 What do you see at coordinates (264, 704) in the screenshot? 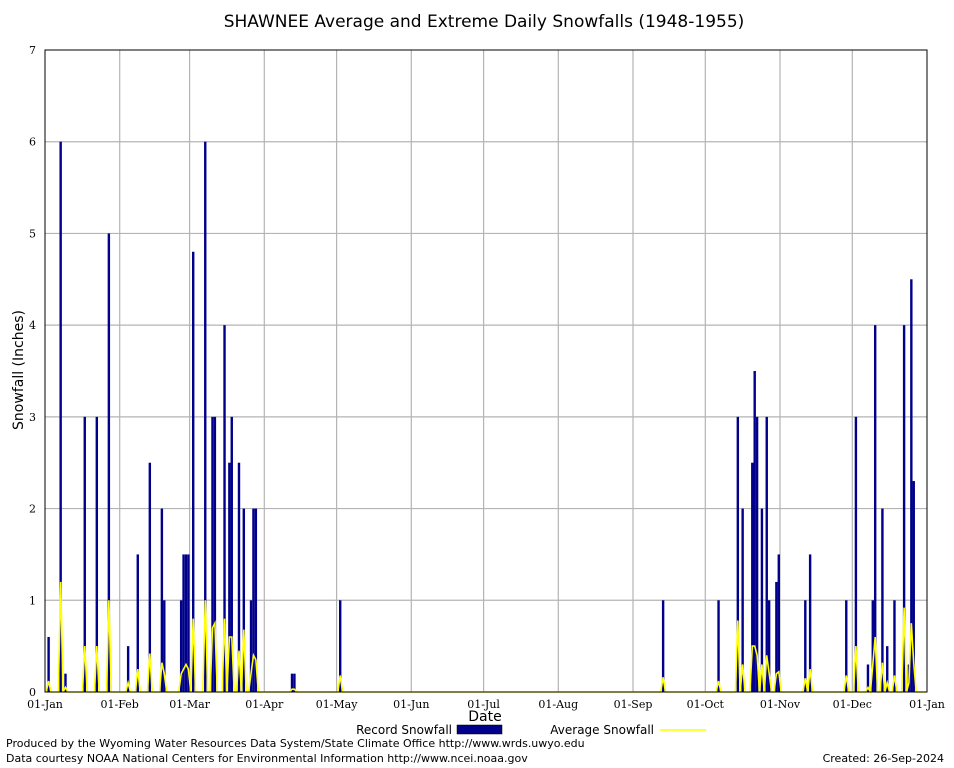
I see `x-tick-label: 01-Apr` at bounding box center [264, 704].